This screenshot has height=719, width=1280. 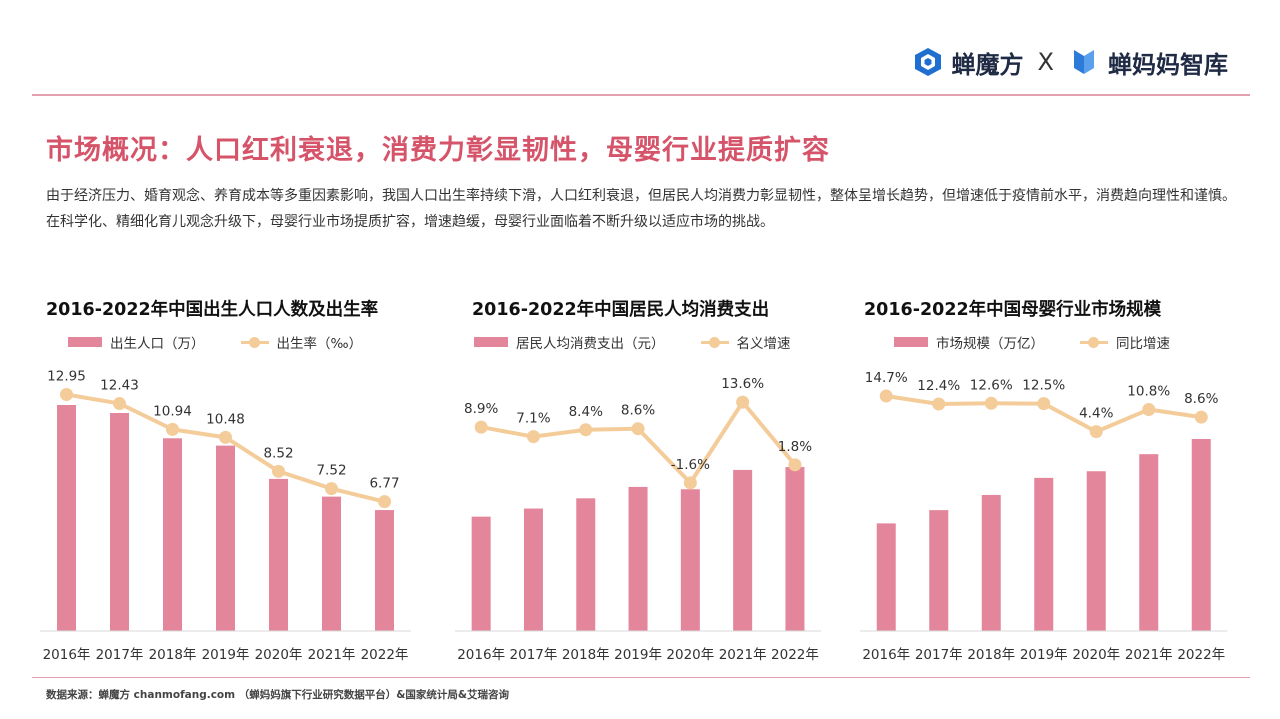 I want to click on data-label: 14.7%, so click(x=886, y=378).